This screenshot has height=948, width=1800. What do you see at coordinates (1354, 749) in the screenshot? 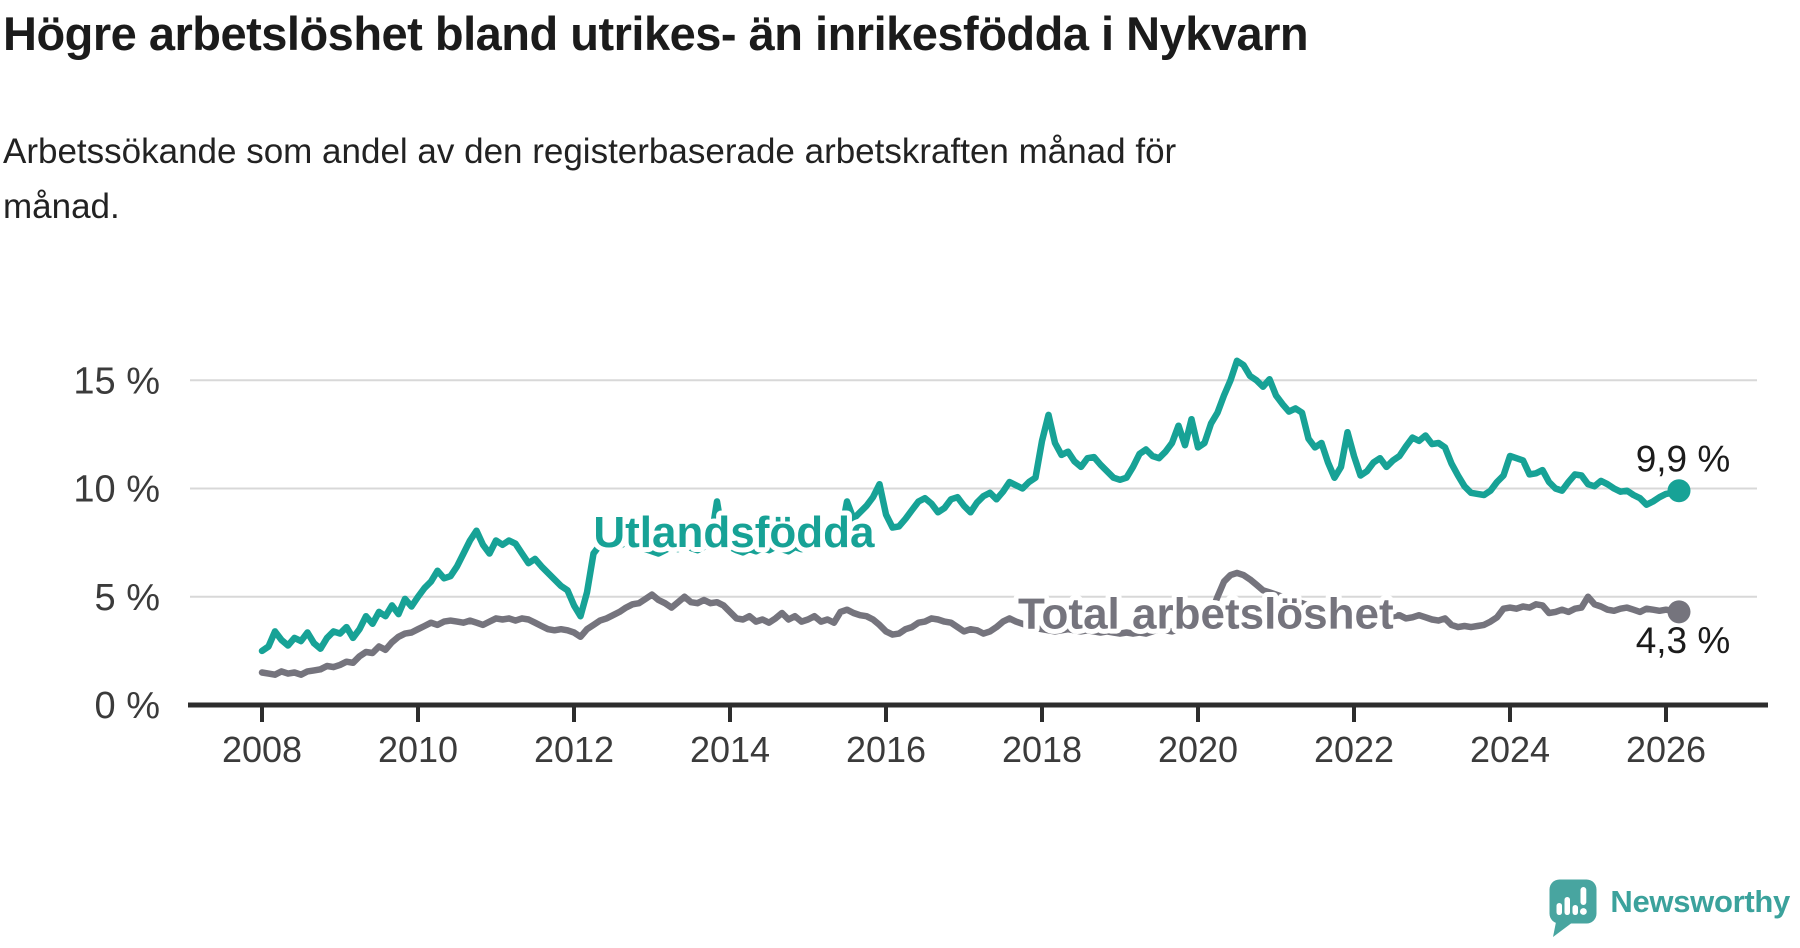
I see `x-tick-label-2022: 2022` at bounding box center [1354, 749].